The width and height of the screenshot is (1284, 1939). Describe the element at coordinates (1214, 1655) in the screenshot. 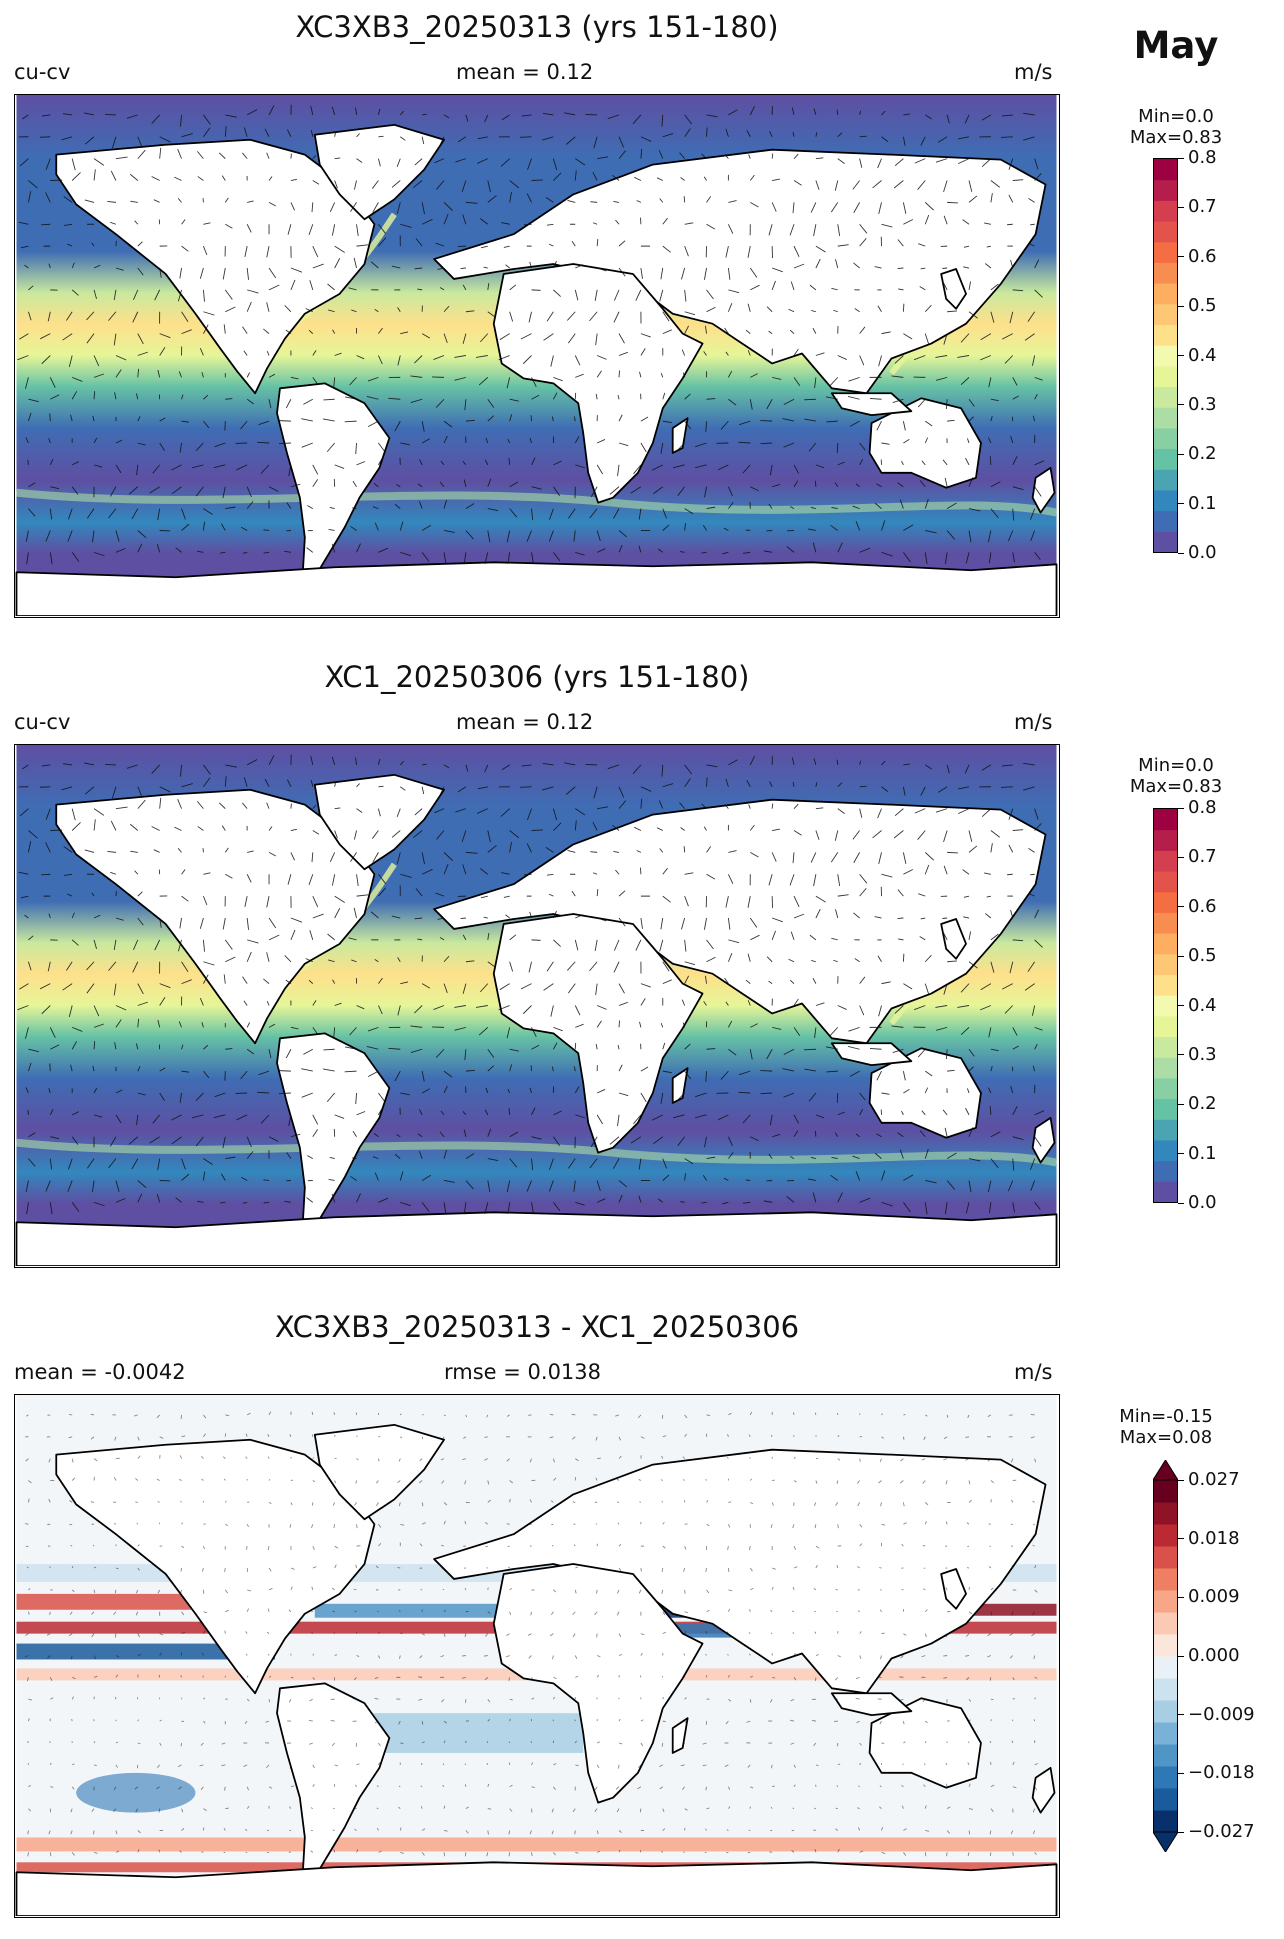

I see `colorbar-tick-label: 0.000` at that location.